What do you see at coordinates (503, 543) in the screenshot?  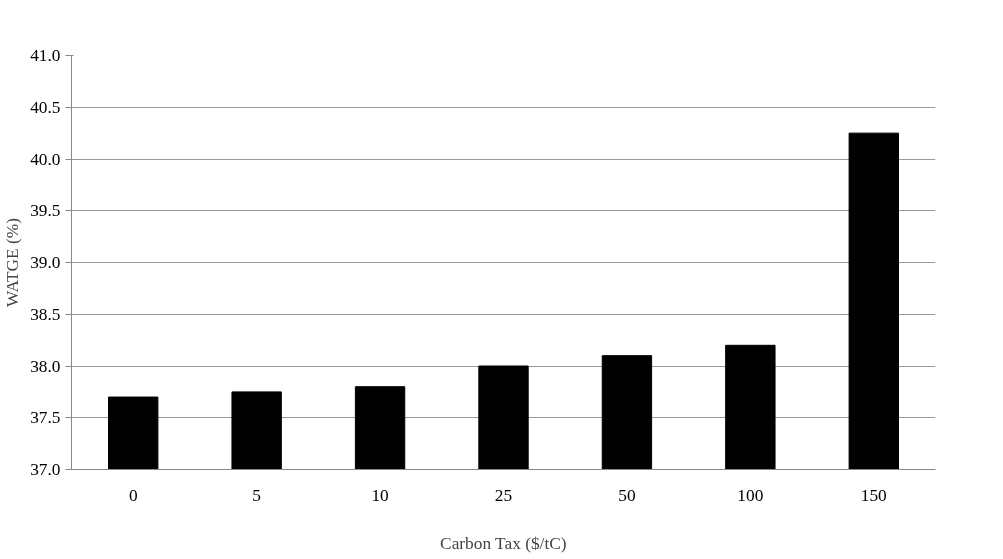 I see `x-axis-title: Carbon Tax ($/tC)` at bounding box center [503, 543].